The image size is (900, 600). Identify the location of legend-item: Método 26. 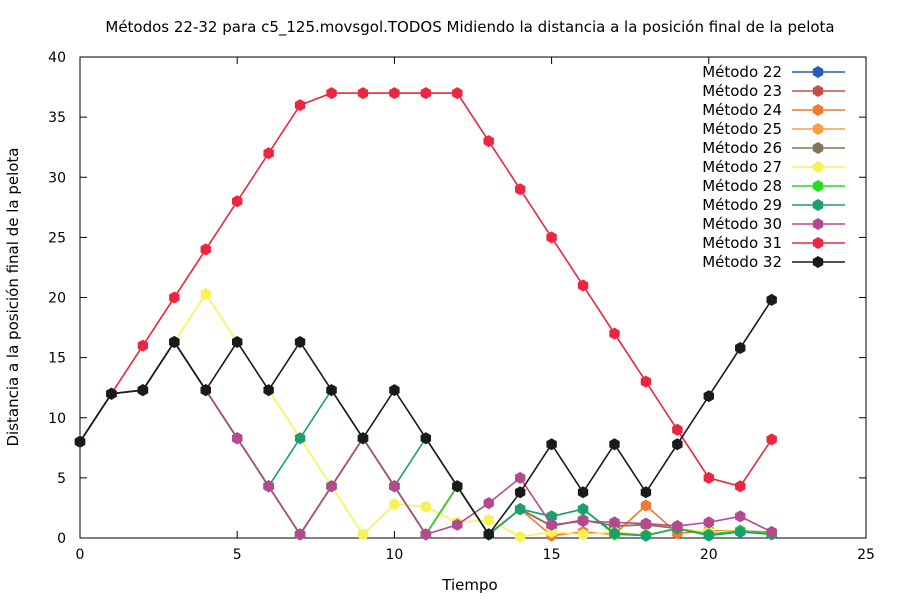
(773, 148).